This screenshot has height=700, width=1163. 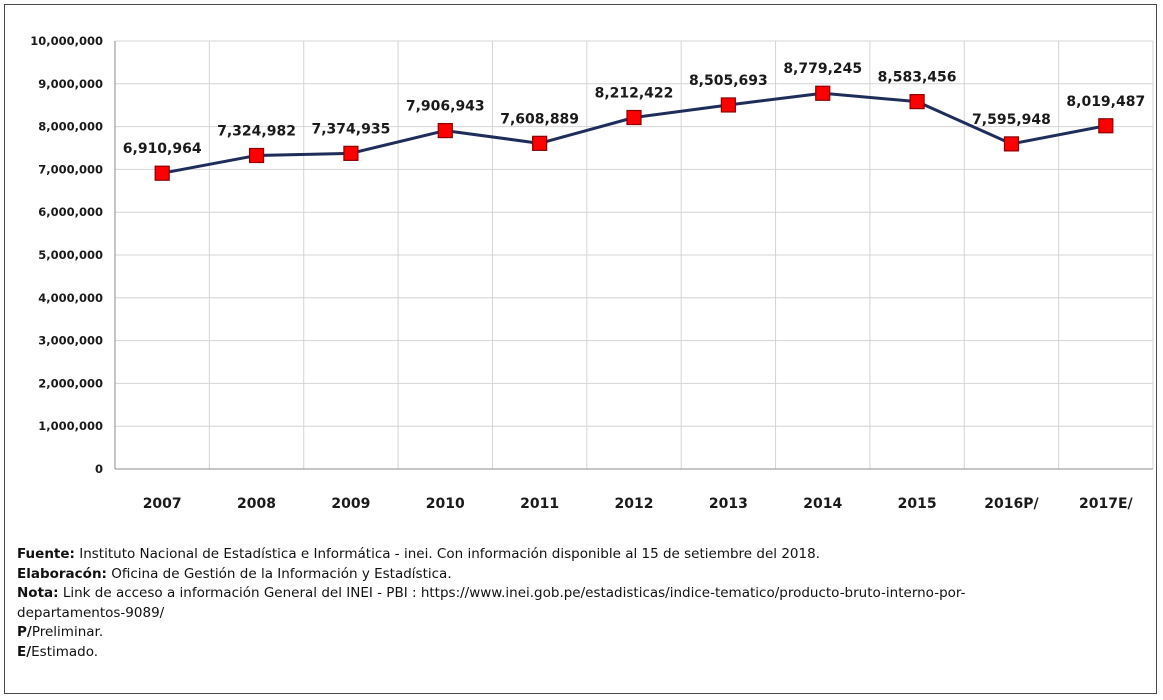 What do you see at coordinates (1106, 504) in the screenshot?
I see `x-tick-label: 2017E/` at bounding box center [1106, 504].